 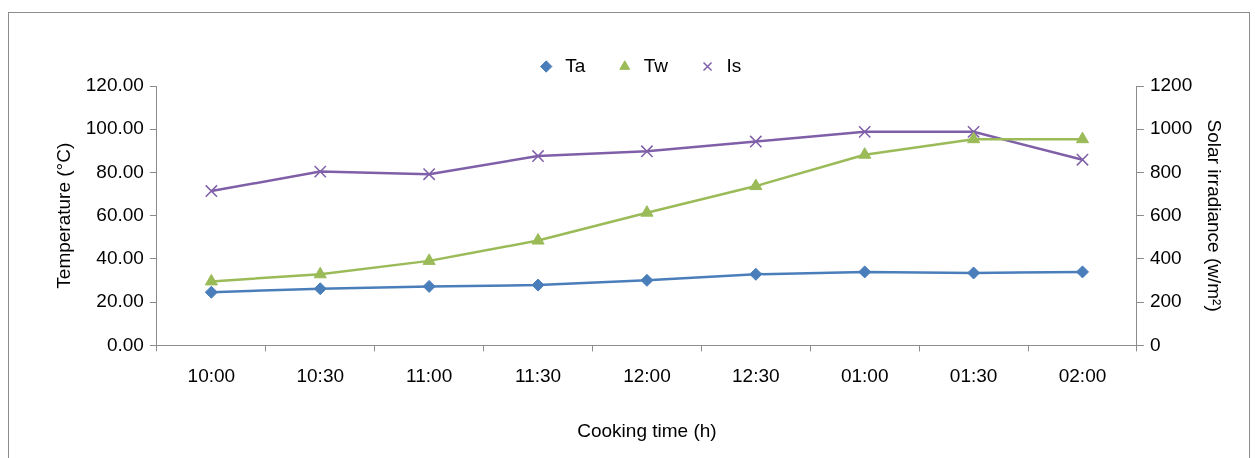 What do you see at coordinates (1171, 85) in the screenshot?
I see `y2-tick-label: 1200` at bounding box center [1171, 85].